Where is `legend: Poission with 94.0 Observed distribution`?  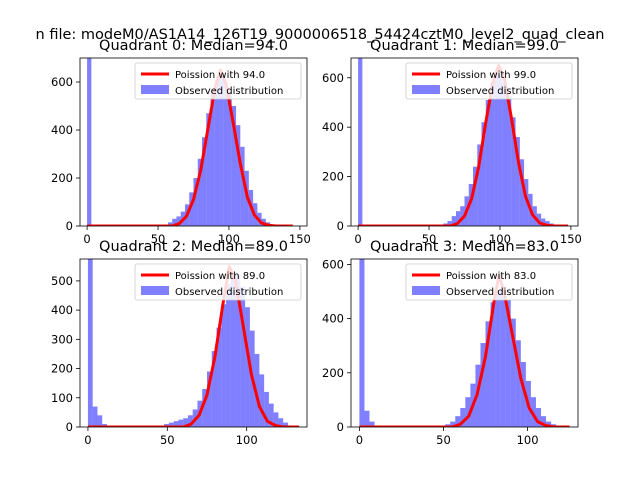 legend: Poission with 94.0 Observed distribution is located at coordinates (218, 81).